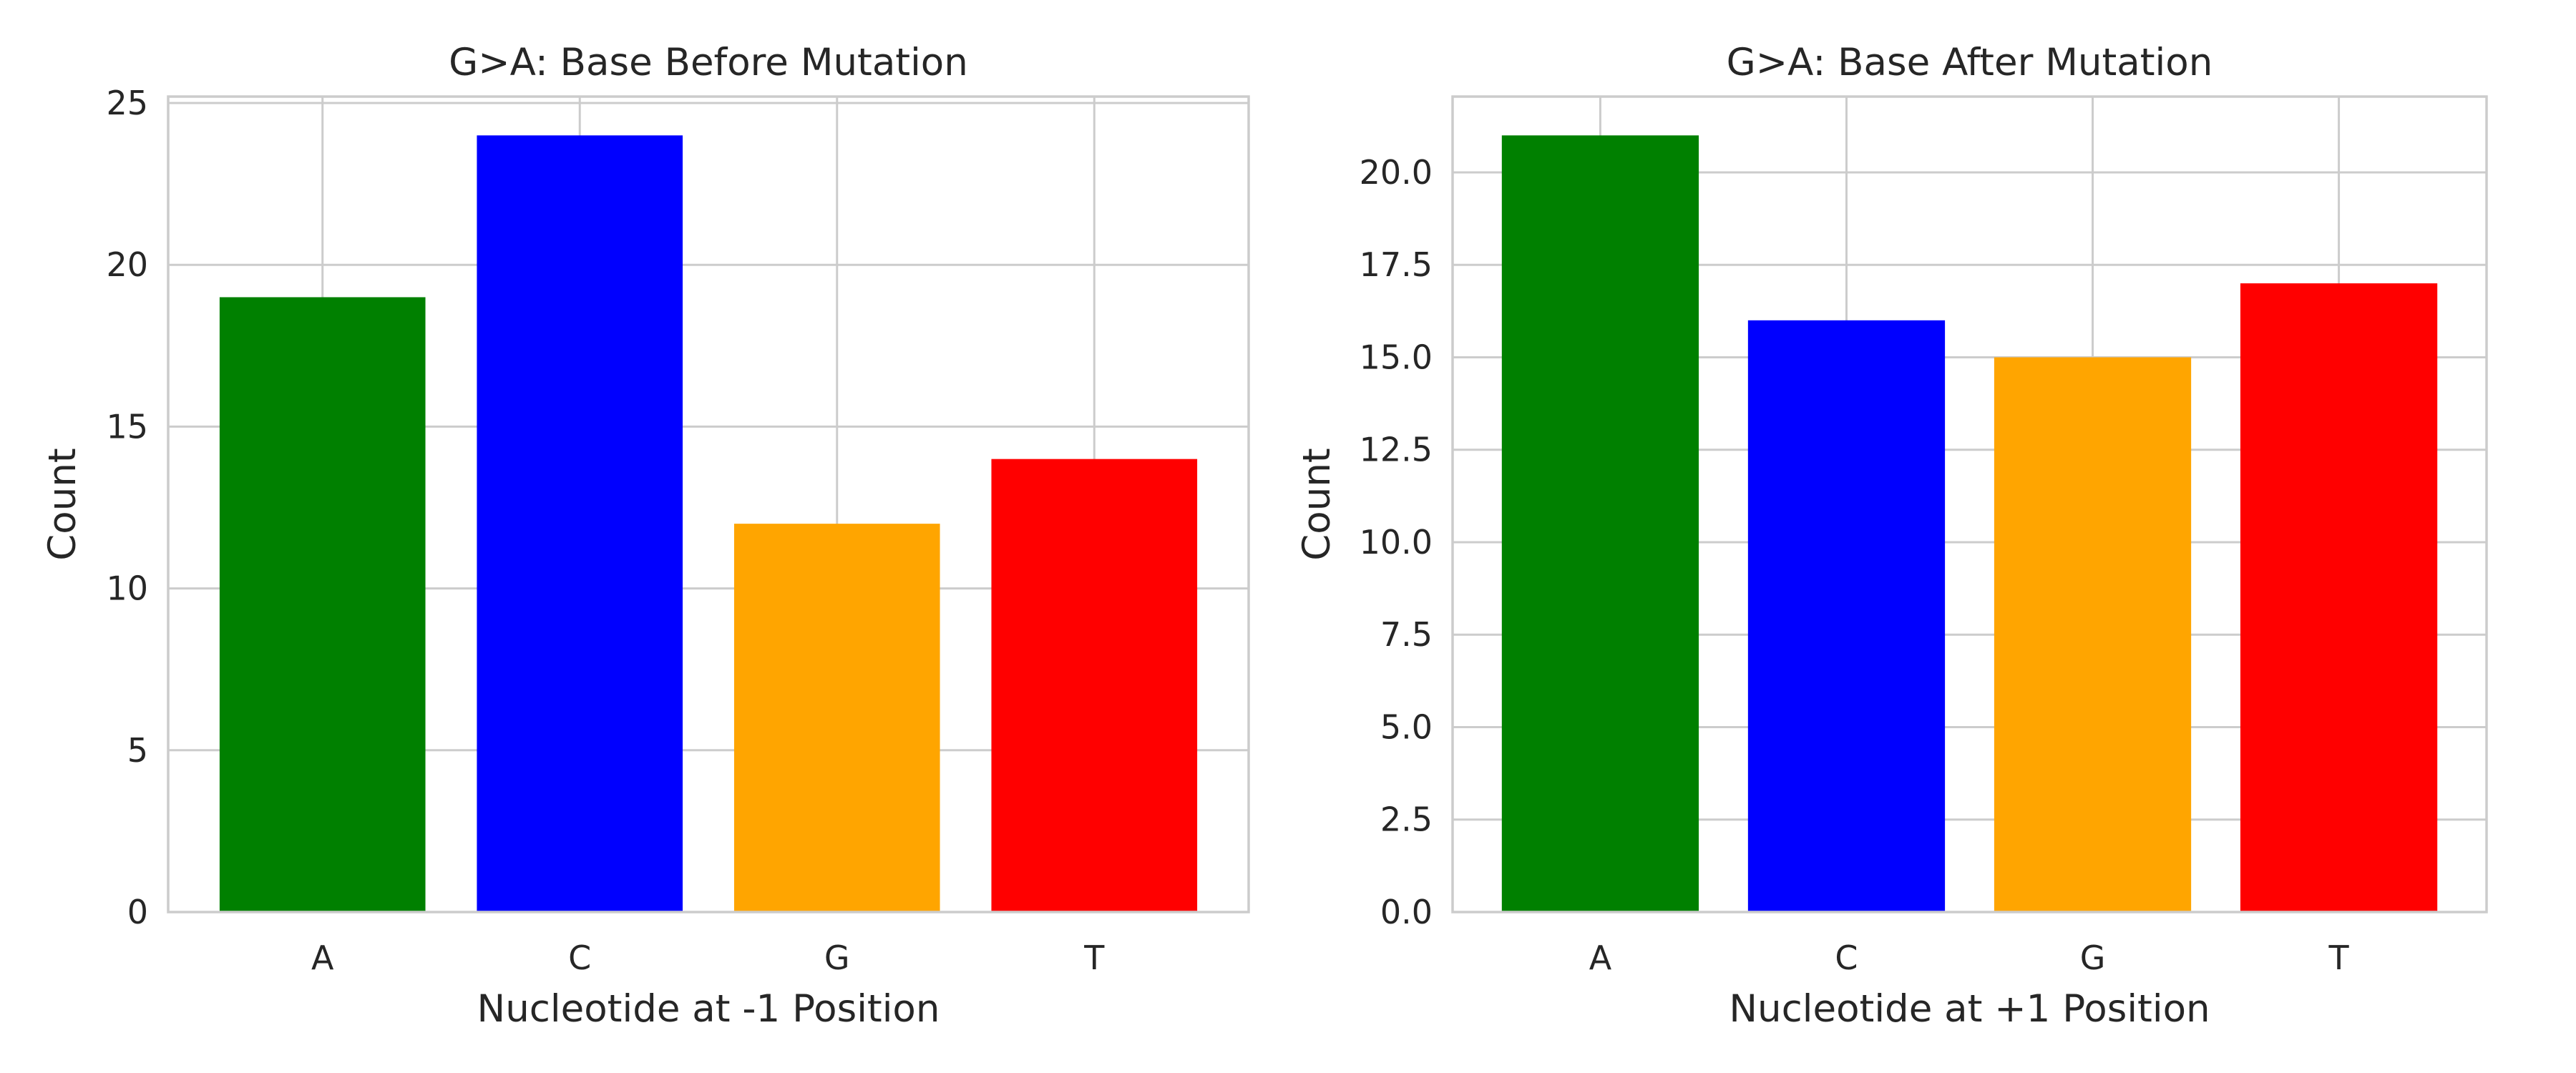 The height and width of the screenshot is (1073, 2576). Describe the element at coordinates (1396, 172) in the screenshot. I see `right-chart-ytick-label: 20.0` at that location.